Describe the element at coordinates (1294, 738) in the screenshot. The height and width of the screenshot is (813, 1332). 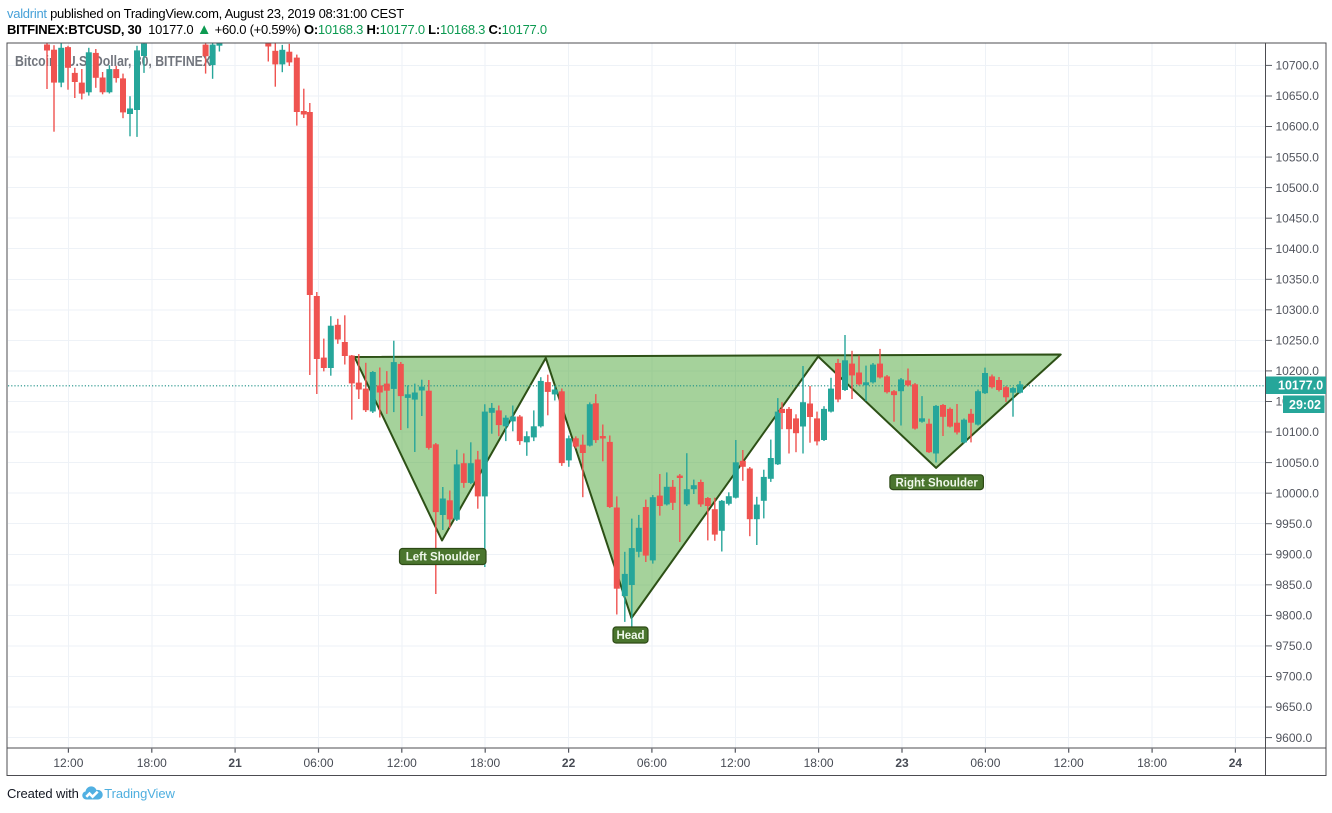
I see `svg-text: 9600.0` at that location.